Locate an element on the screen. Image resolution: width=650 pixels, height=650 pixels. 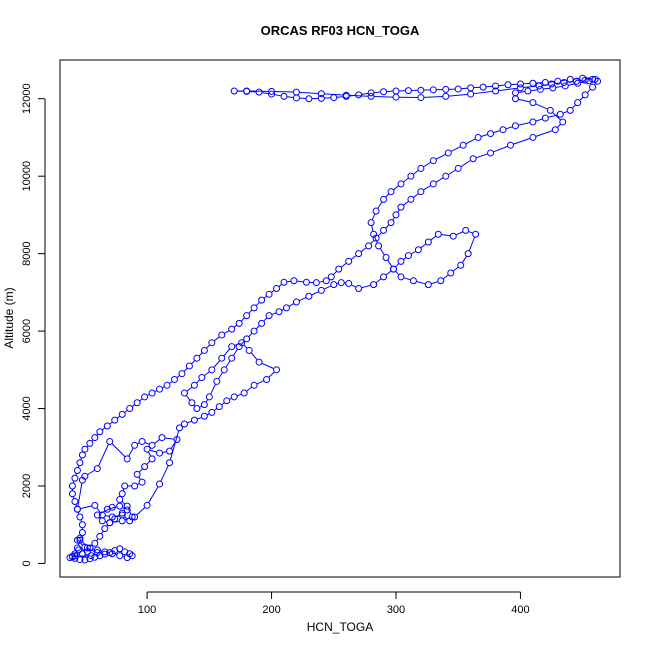
x-tick-label: 200 is located at coordinates (271, 610).